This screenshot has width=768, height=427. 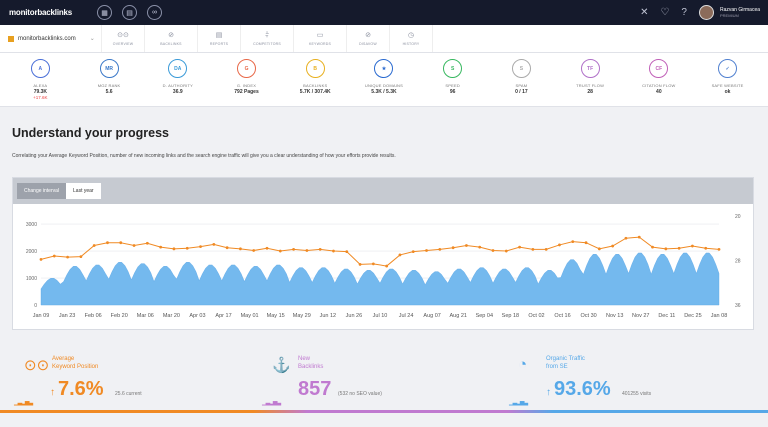 I want to click on app-logo: monitorbacklinks, so click(x=41, y=12).